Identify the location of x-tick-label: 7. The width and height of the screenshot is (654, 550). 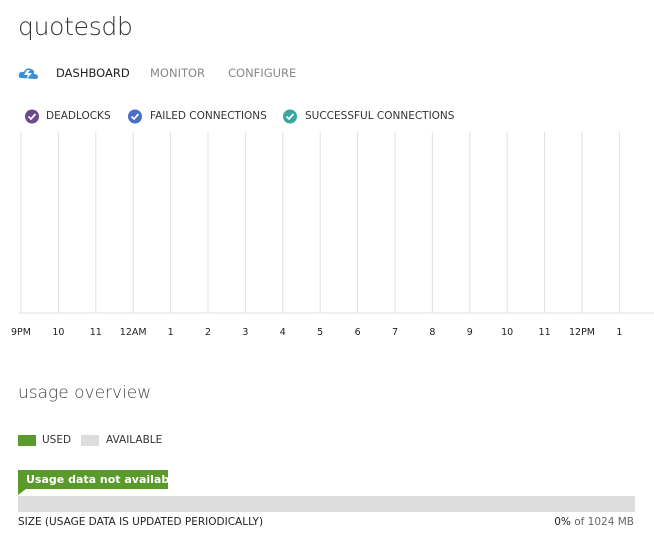
(395, 332).